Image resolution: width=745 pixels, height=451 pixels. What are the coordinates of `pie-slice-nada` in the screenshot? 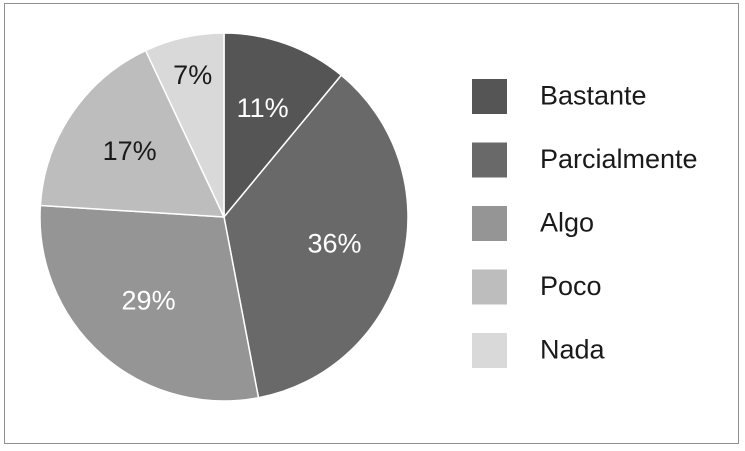 It's located at (184, 125).